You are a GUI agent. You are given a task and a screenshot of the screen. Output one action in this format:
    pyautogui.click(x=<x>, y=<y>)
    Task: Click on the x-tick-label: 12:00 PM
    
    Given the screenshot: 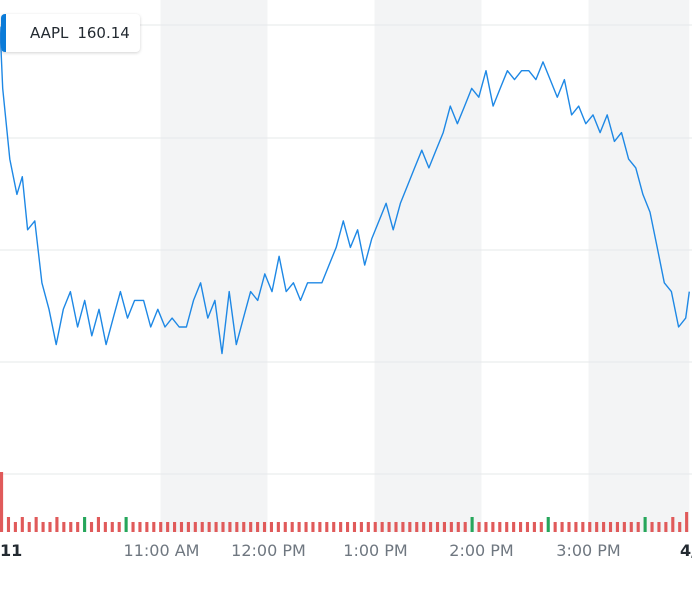 What is the action you would take?
    pyautogui.click(x=268, y=550)
    